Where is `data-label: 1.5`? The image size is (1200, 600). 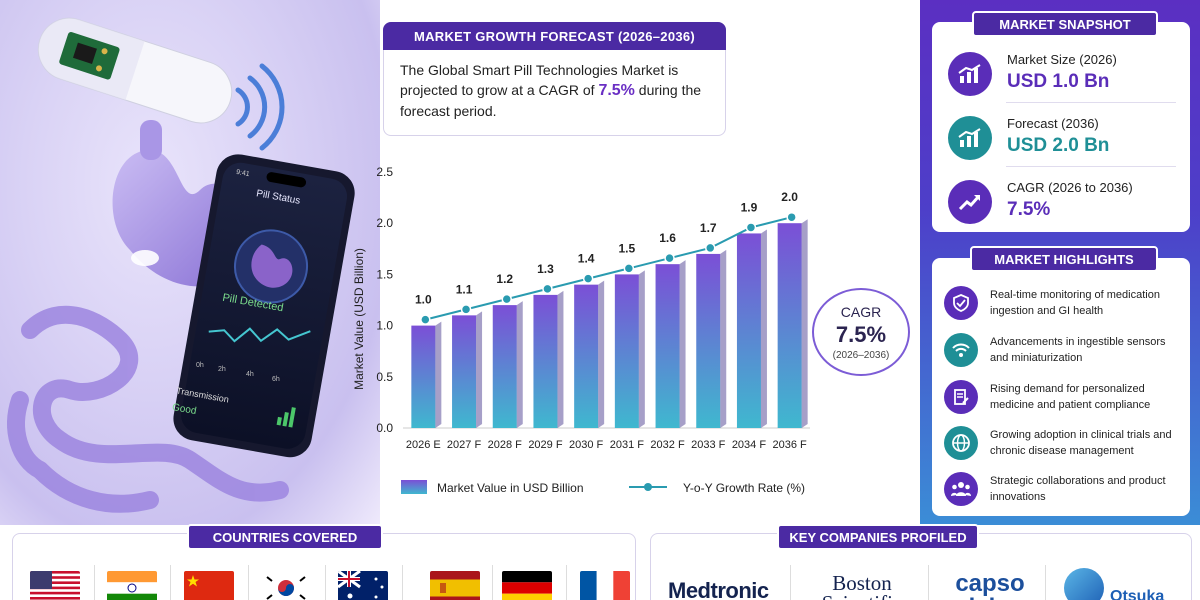 data-label: 1.5 is located at coordinates (627, 248).